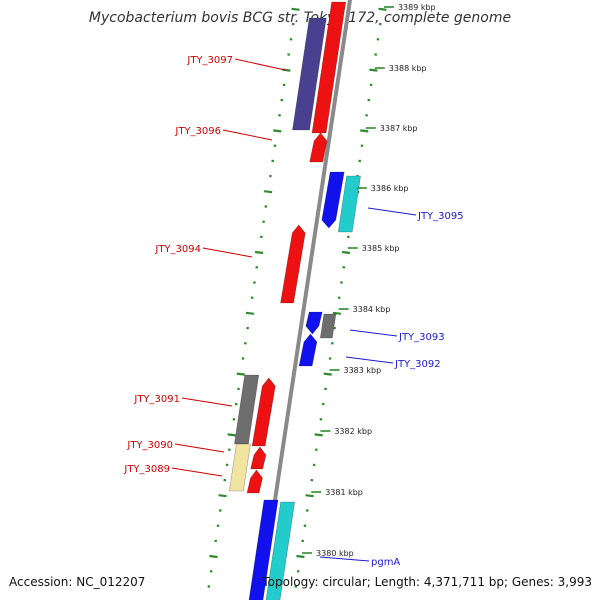 This screenshot has width=600, height=600. Describe the element at coordinates (440, 216) in the screenshot. I see `gene-label-right: JTY_3095` at that location.